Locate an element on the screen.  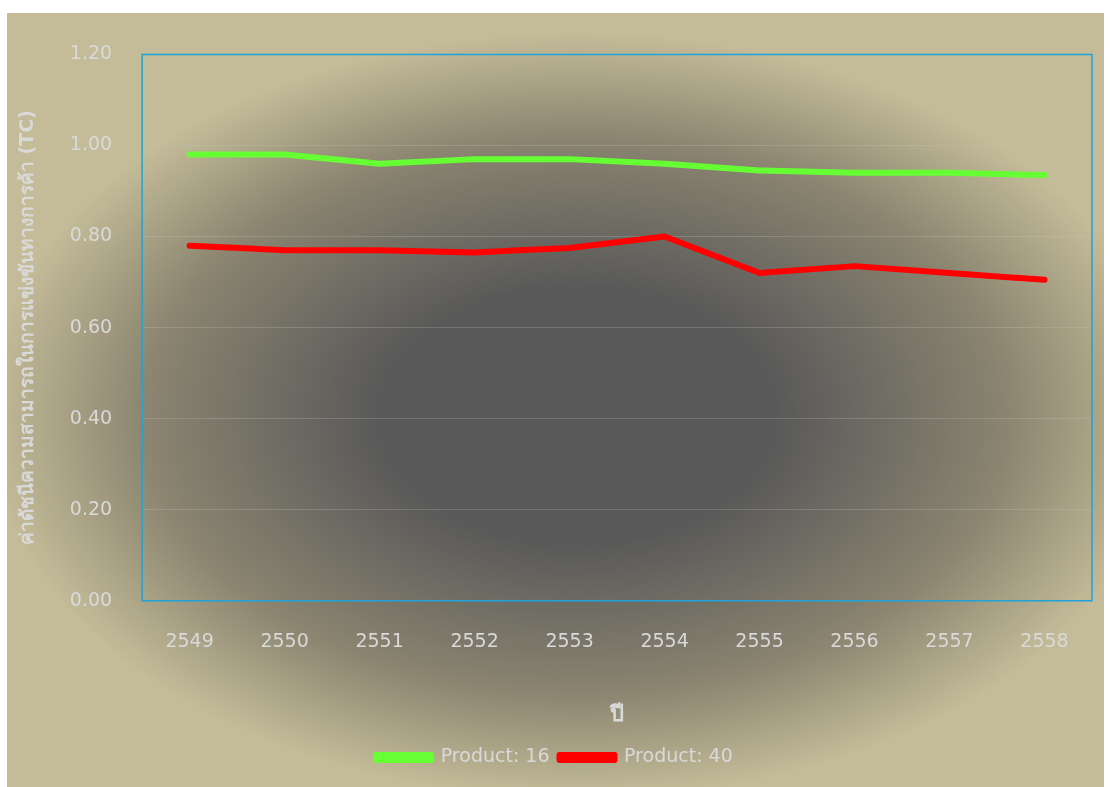
y-tick-label: 1.00 is located at coordinates (91, 143).